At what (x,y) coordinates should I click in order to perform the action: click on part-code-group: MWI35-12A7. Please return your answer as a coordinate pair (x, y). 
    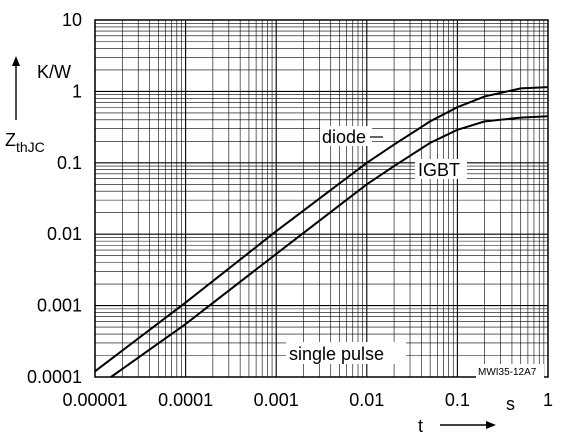
    Looking at the image, I should click on (510, 371).